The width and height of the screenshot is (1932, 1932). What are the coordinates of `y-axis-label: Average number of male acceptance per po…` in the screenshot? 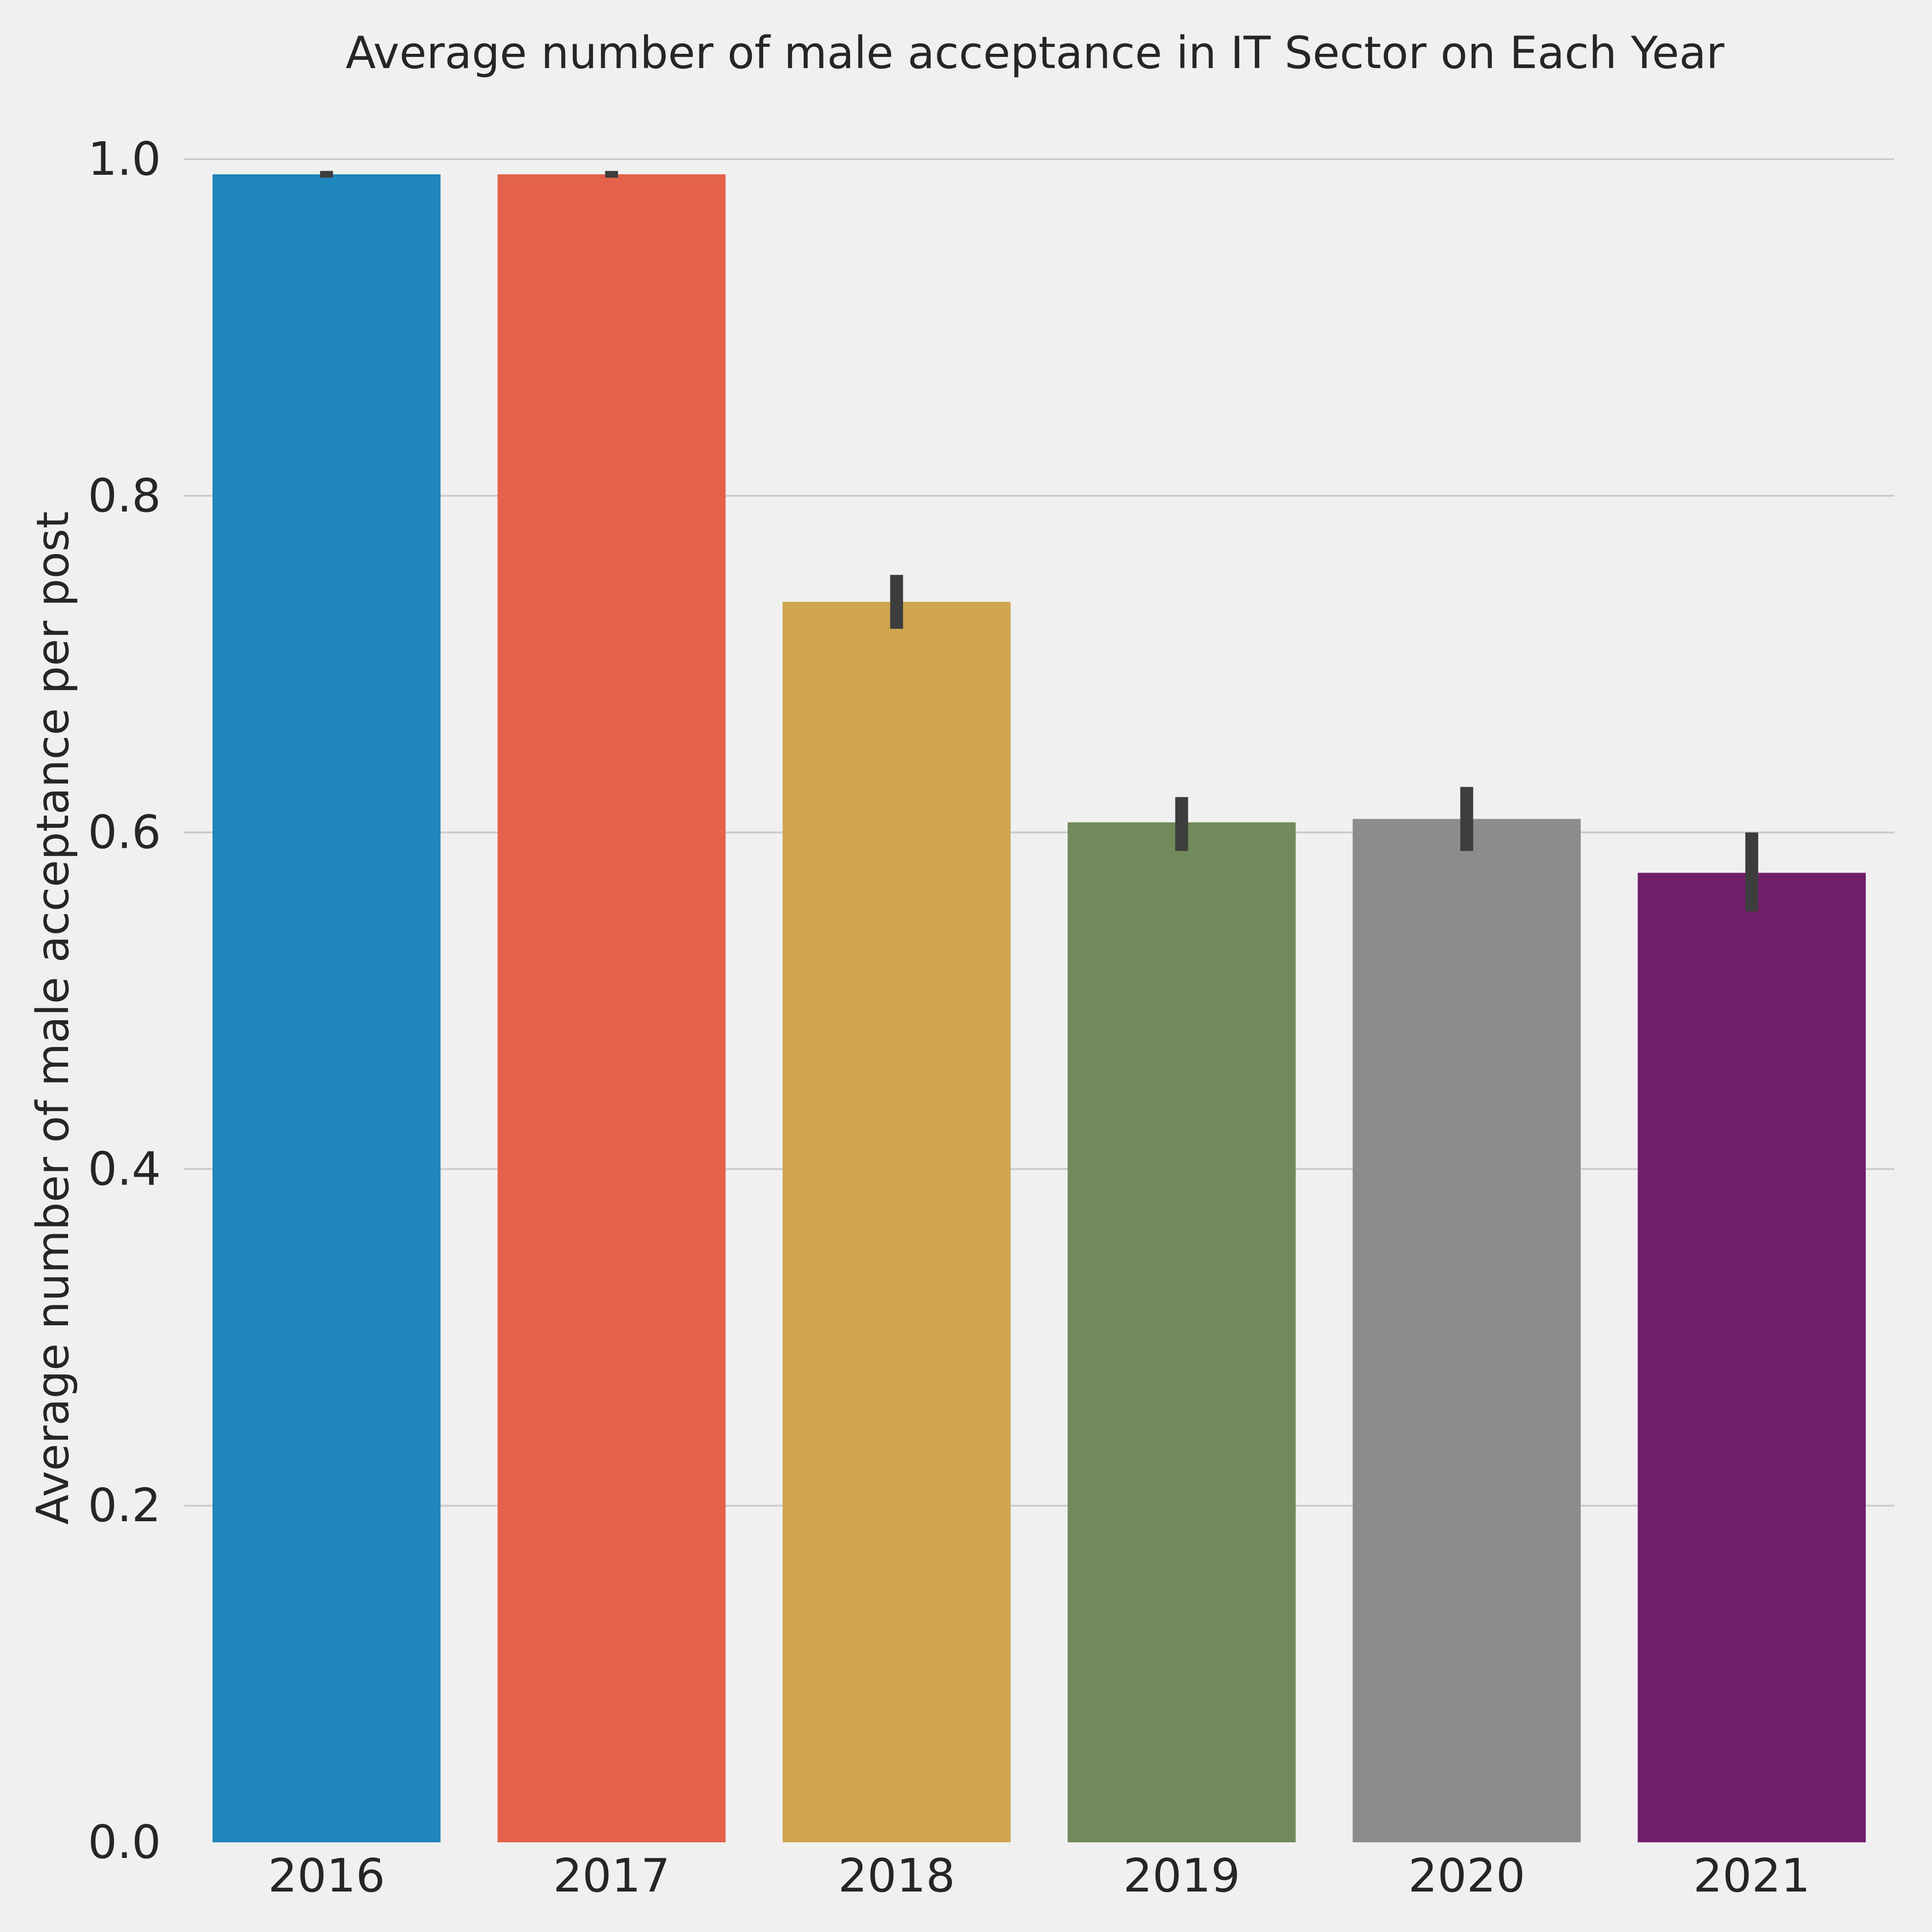 It's located at (53, 1018).